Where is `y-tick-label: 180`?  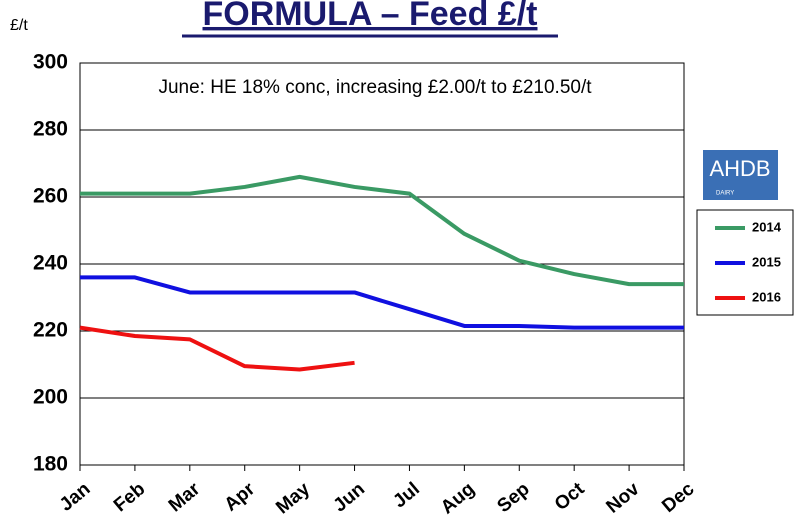 y-tick-label: 180 is located at coordinates (50, 464).